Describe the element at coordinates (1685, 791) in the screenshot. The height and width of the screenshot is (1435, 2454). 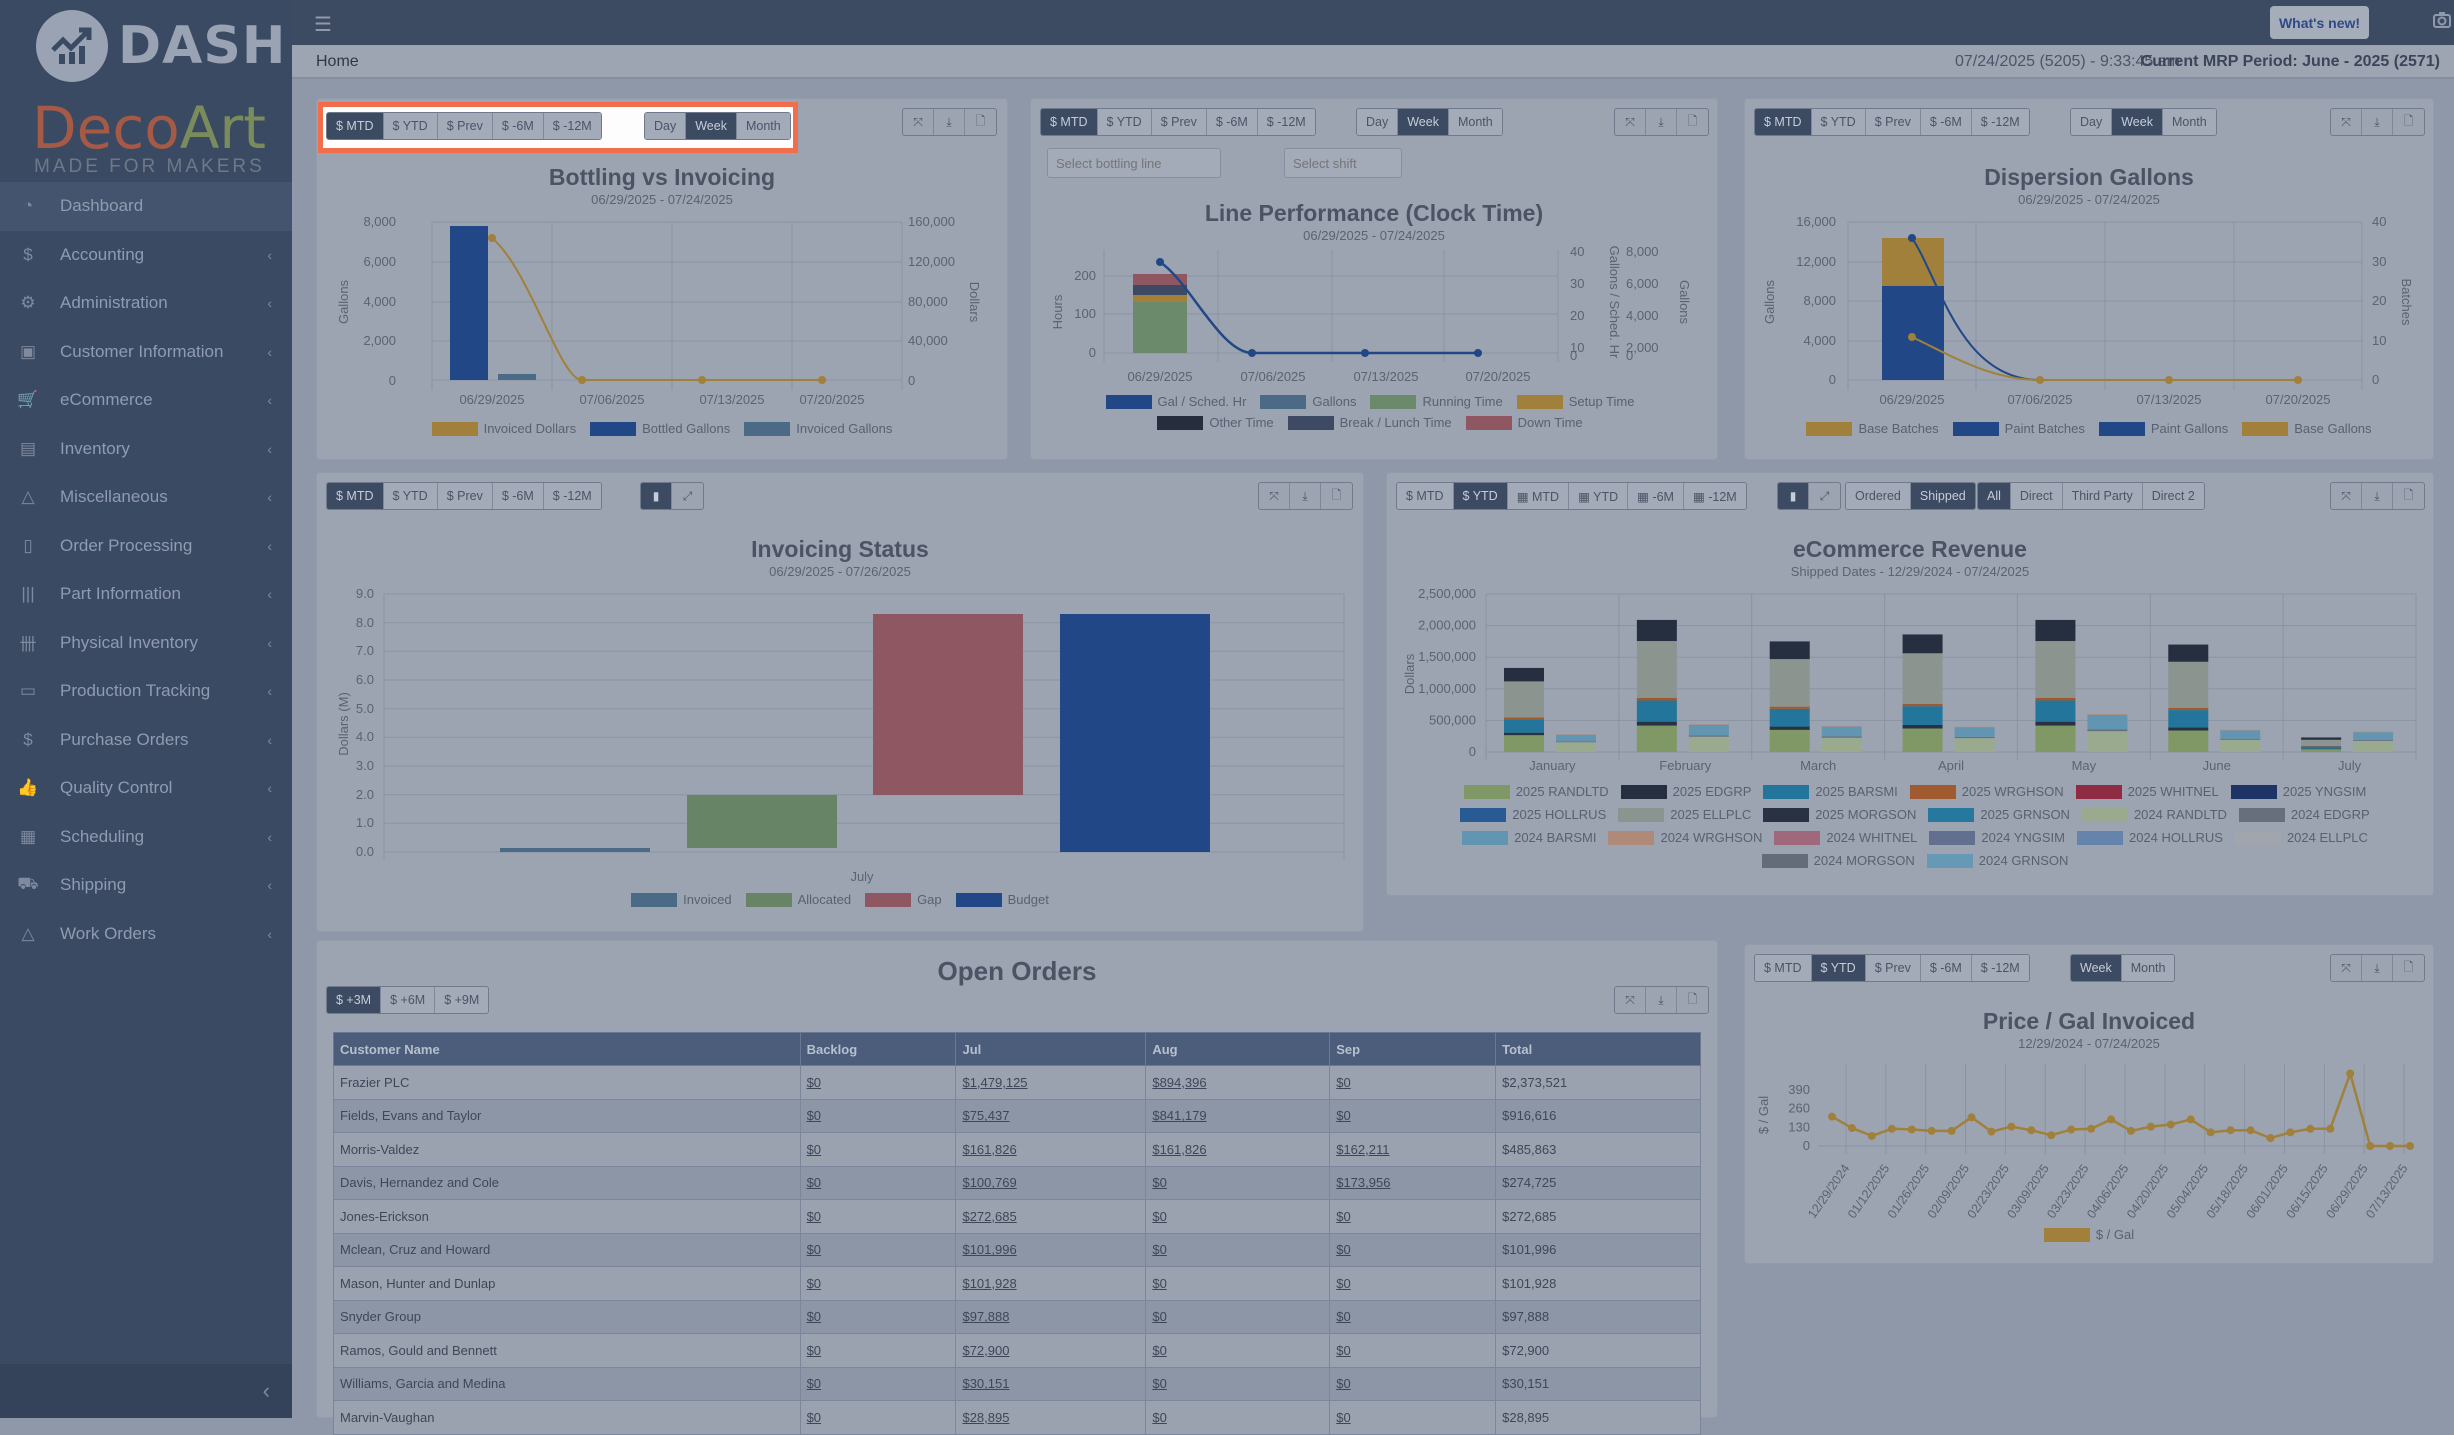
I see `legend-item-2025-edgrp: 2025 EDGRP` at that location.